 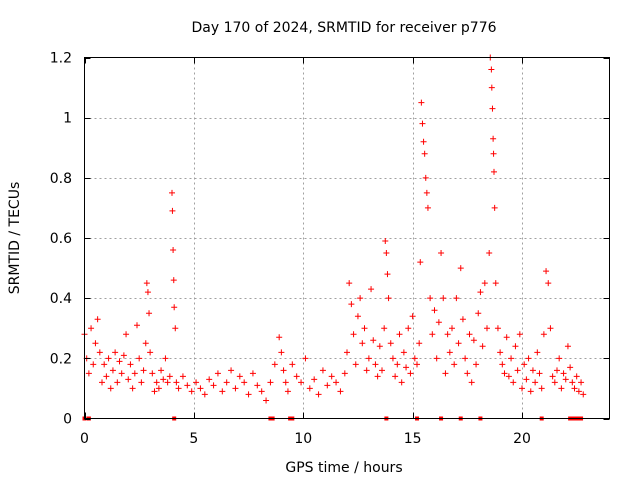 I want to click on y-tick-label: 0.4, so click(x=61, y=299).